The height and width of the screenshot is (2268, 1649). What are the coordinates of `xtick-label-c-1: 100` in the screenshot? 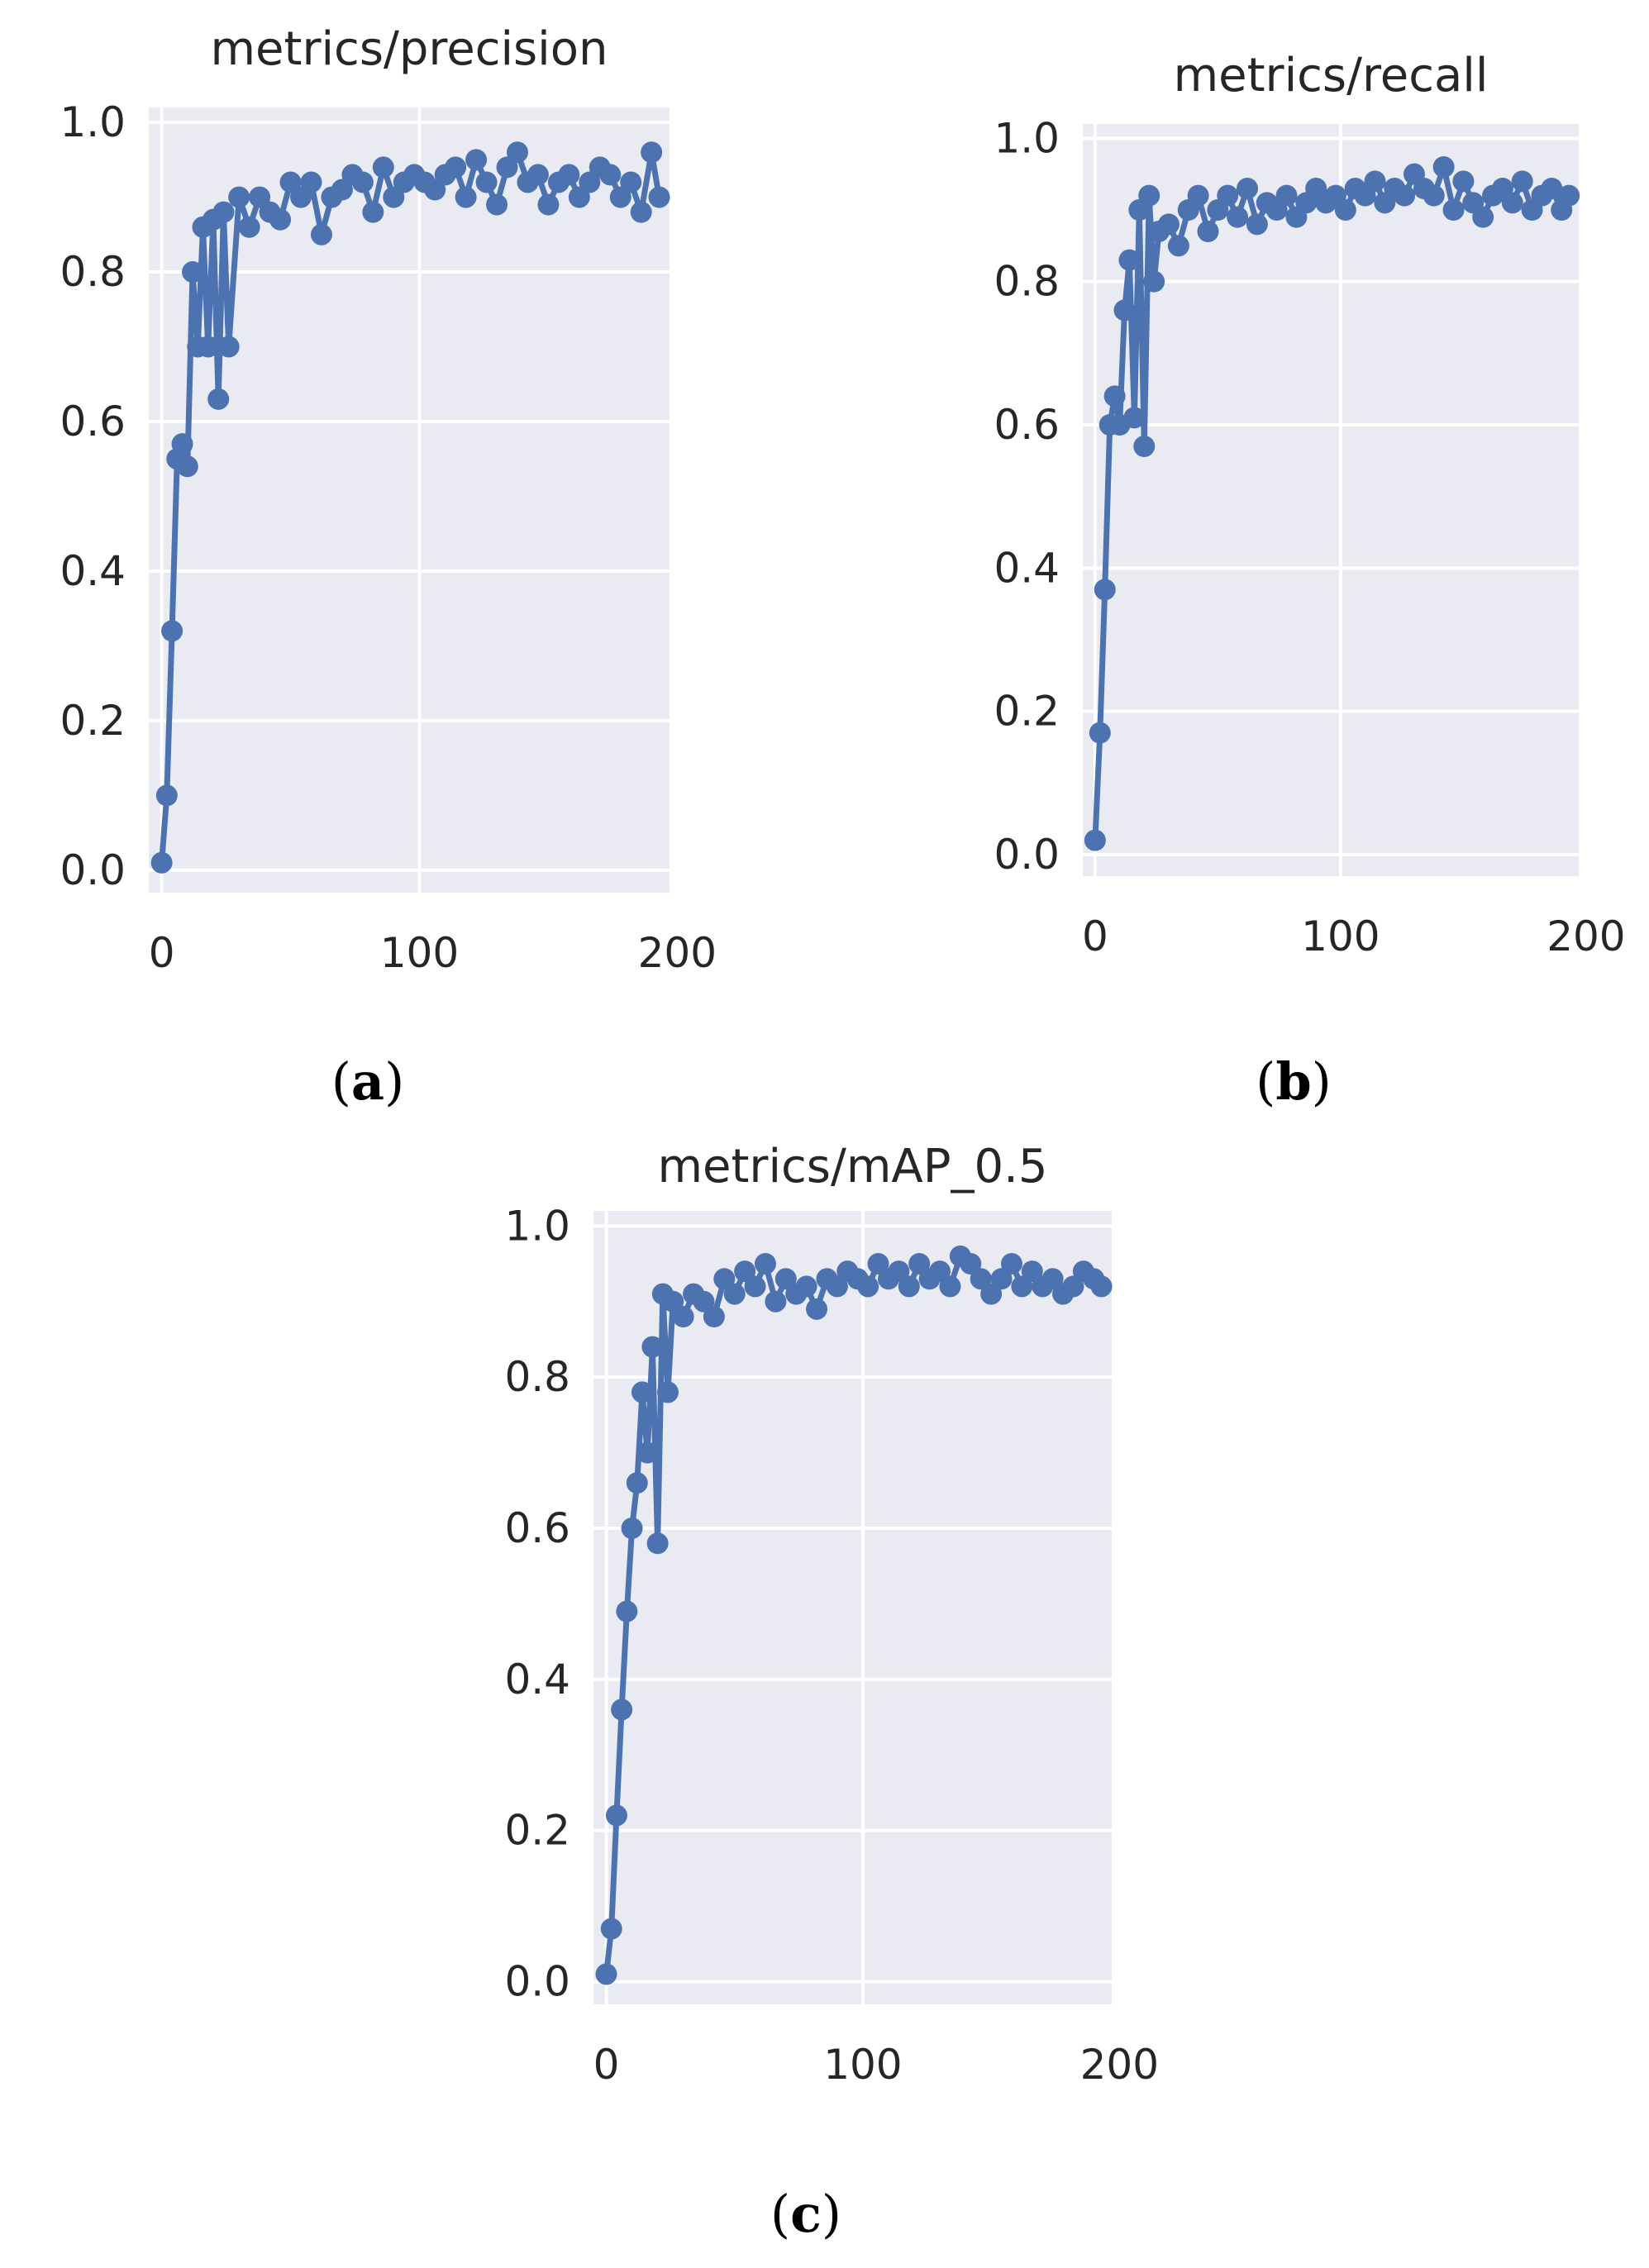 It's located at (862, 2065).